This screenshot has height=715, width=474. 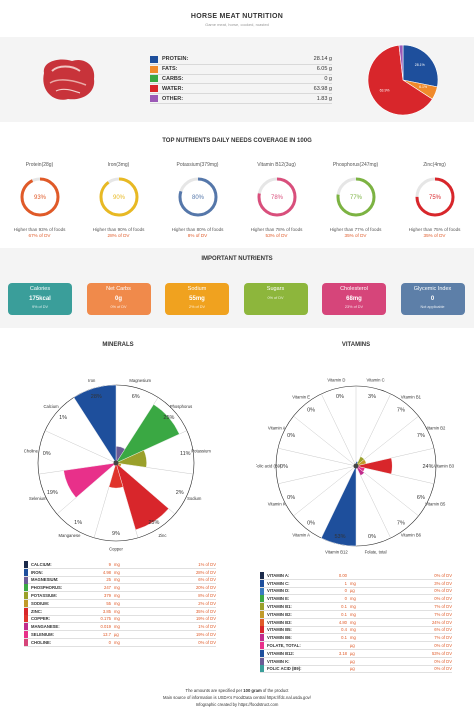 What do you see at coordinates (120, 642) in the screenshot?
I see `dv-table-row: CHOLINE: 0 mg 0% of DV` at bounding box center [120, 642].